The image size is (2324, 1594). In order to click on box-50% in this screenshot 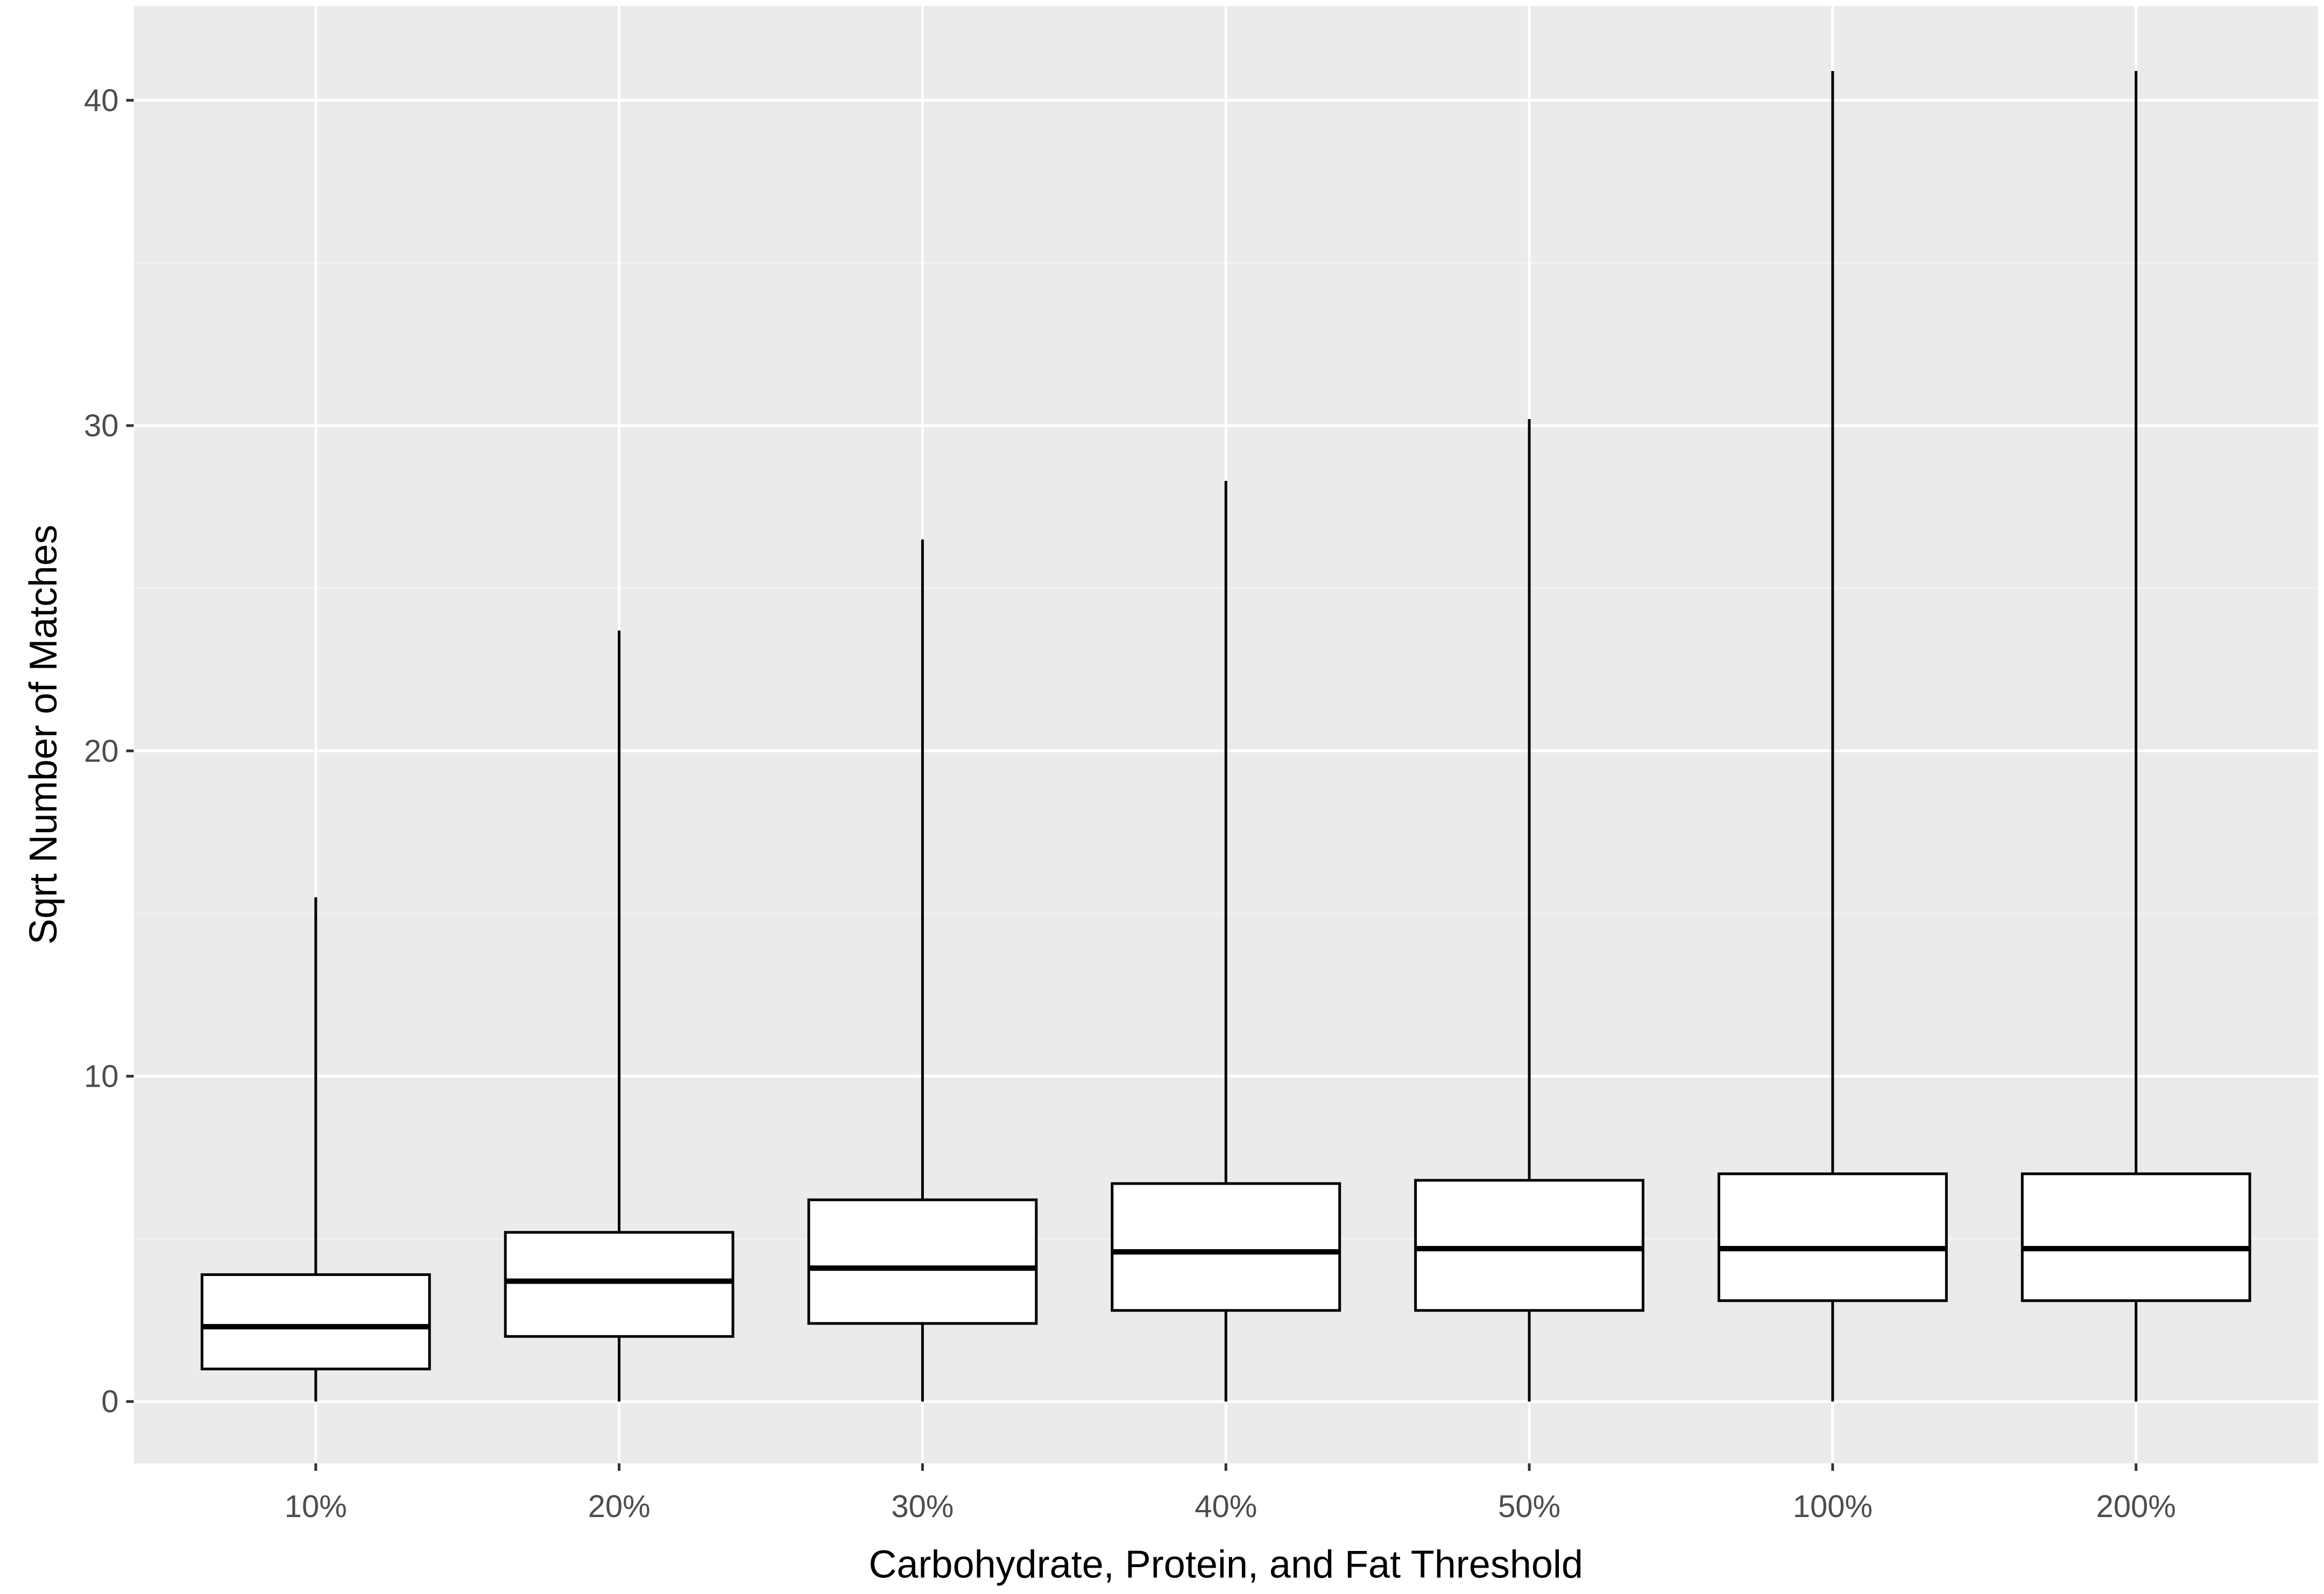, I will do `click(1529, 910)`.